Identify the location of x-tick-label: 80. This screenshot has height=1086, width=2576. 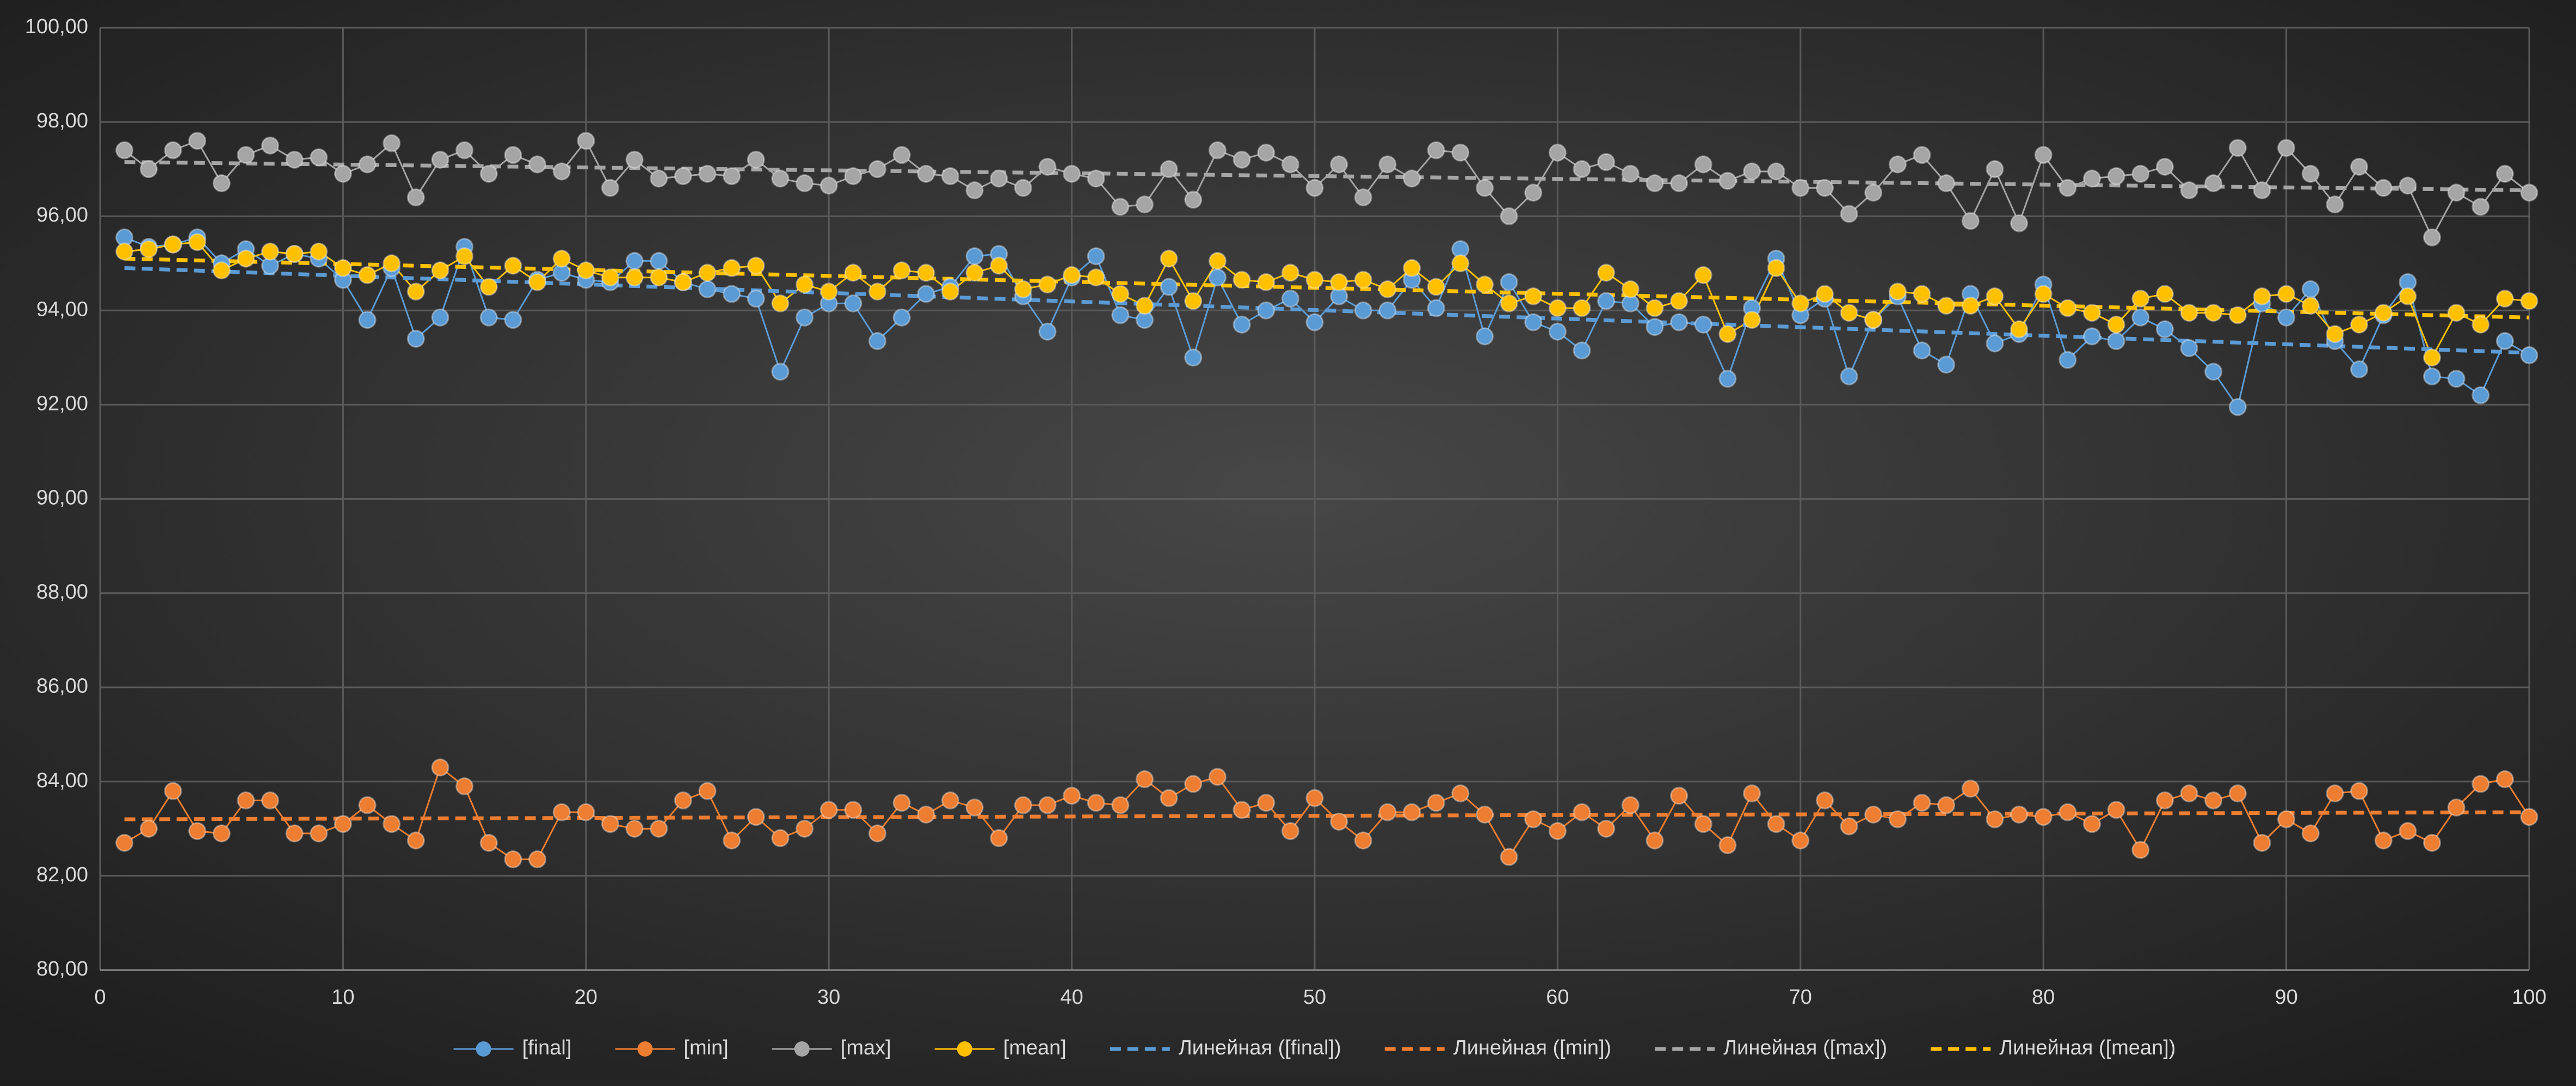
(2043, 997).